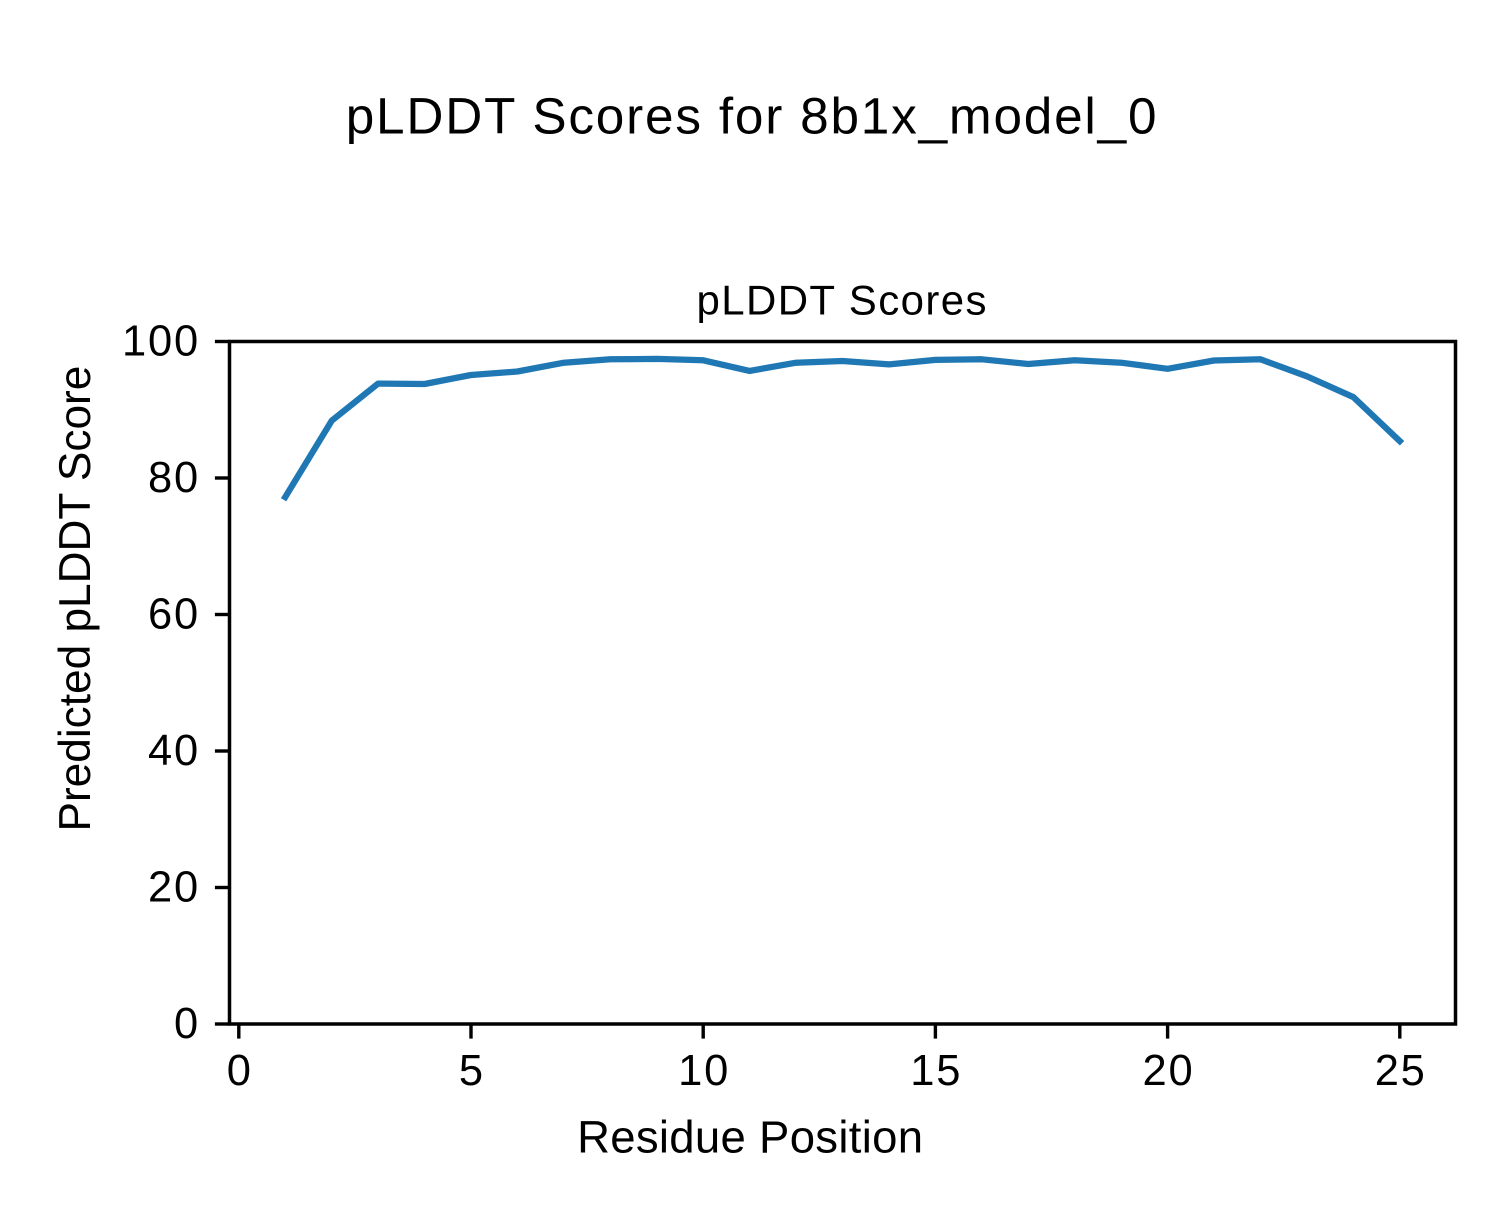 This screenshot has width=1500, height=1205. What do you see at coordinates (174, 478) in the screenshot?
I see `svg-text: 80` at bounding box center [174, 478].